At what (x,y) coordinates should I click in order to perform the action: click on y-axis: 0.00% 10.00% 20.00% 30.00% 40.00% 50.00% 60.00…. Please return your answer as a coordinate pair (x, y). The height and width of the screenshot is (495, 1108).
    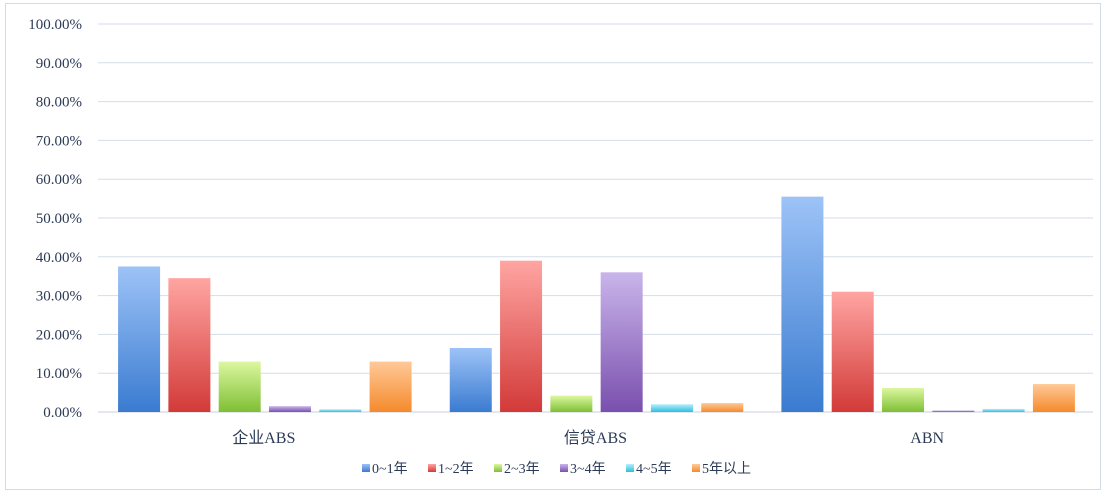
    Looking at the image, I should click on (55, 219).